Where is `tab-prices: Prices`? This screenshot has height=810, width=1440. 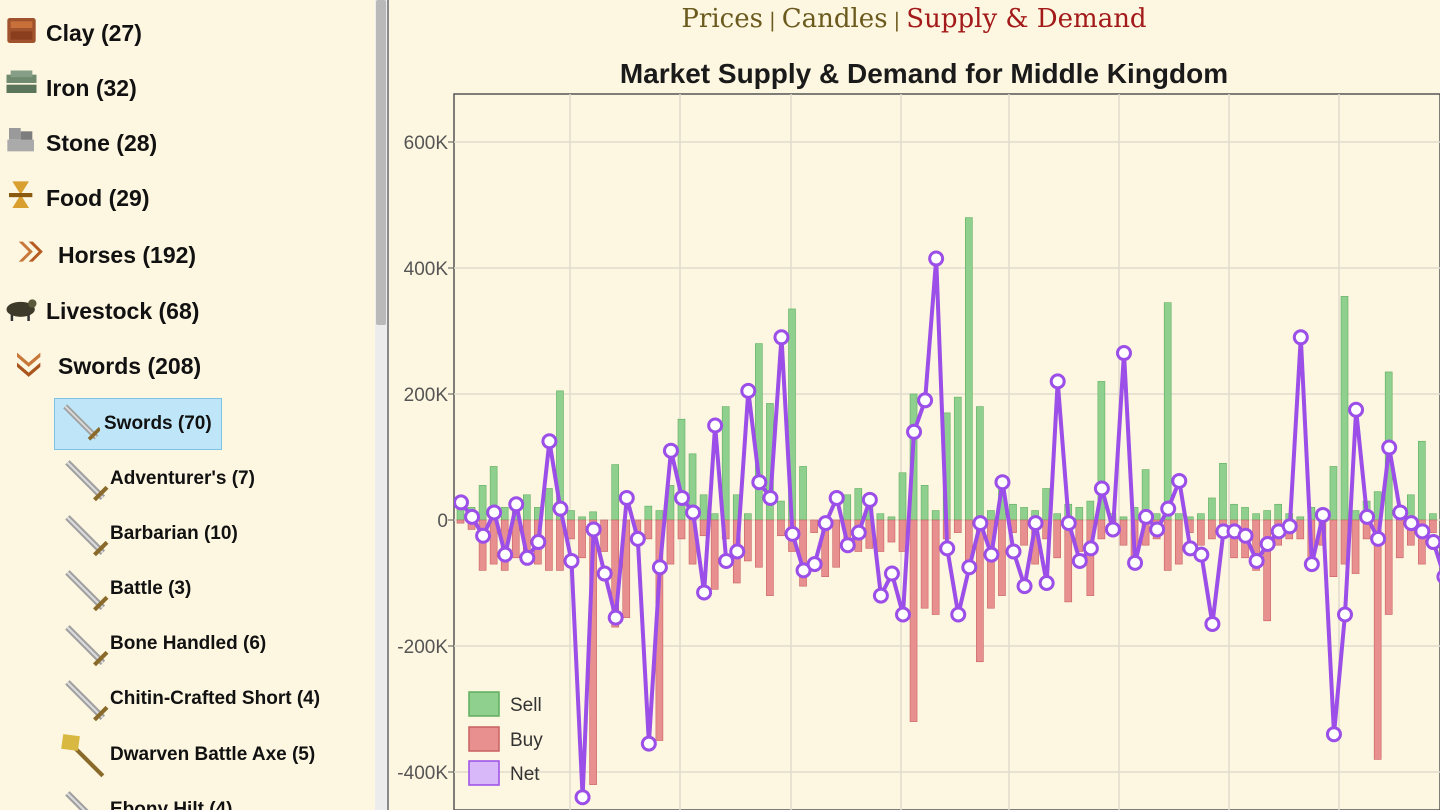
tab-prices: Prices is located at coordinates (722, 19).